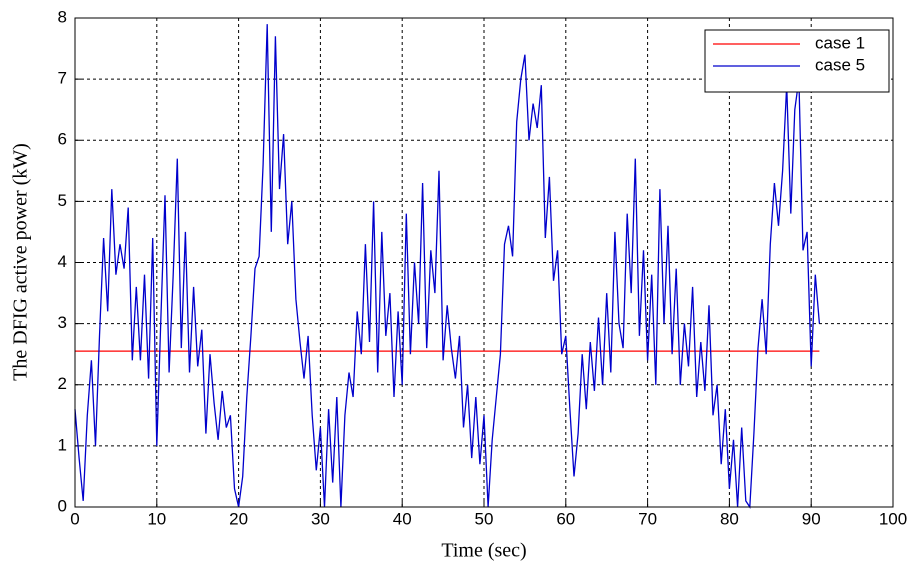 This screenshot has height=570, width=919. What do you see at coordinates (62, 505) in the screenshot?
I see `y-tick-label: 0` at bounding box center [62, 505].